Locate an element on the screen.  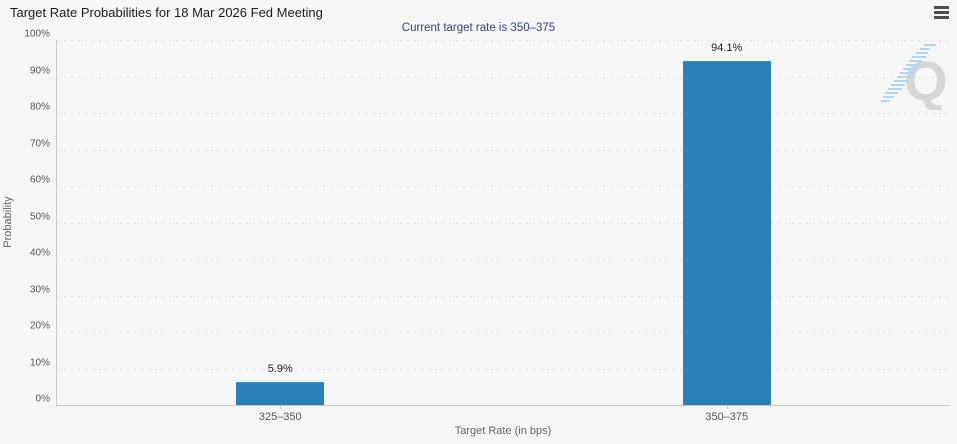
y-tick-label: 40% is located at coordinates (39, 253).